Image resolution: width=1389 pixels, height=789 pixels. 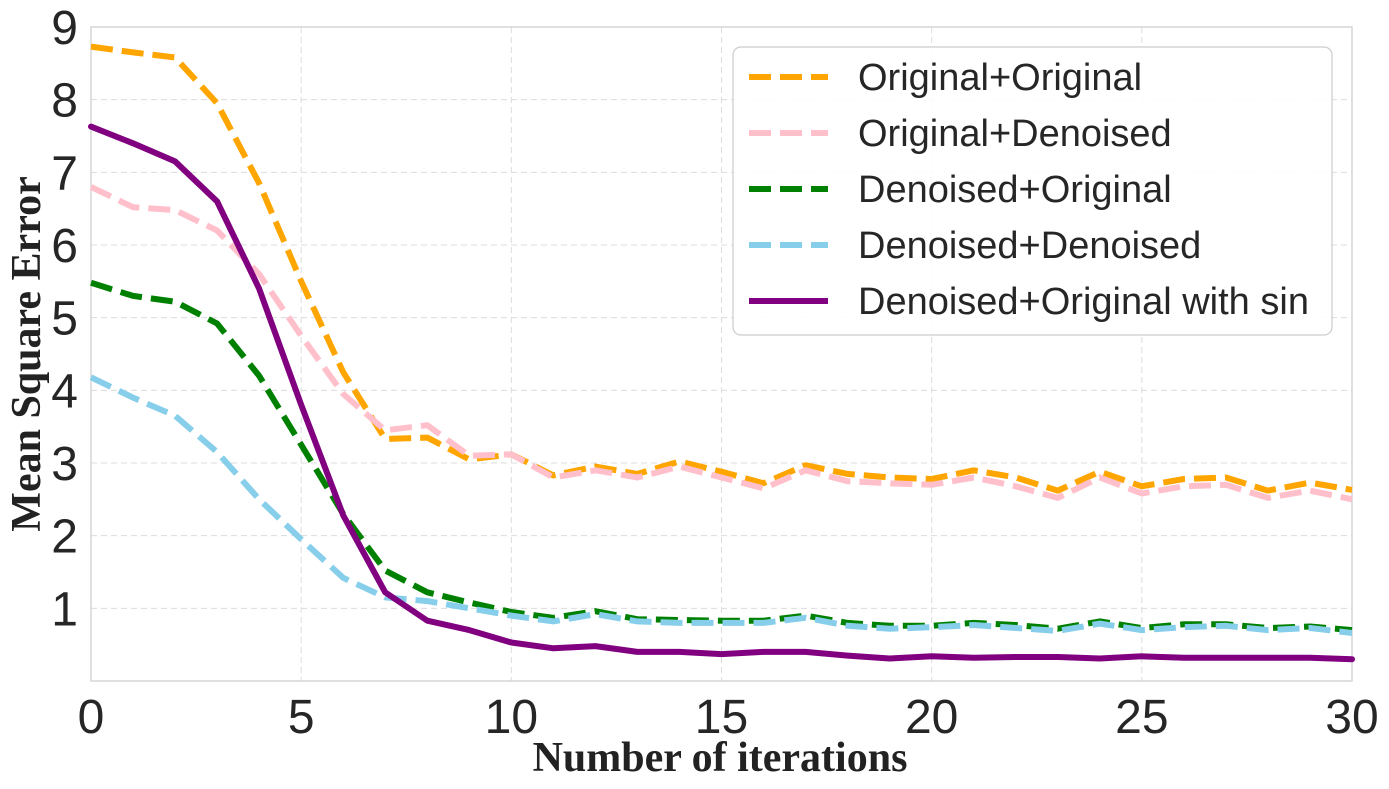 What do you see at coordinates (1351, 717) in the screenshot?
I see `x-tick-label: 30` at bounding box center [1351, 717].